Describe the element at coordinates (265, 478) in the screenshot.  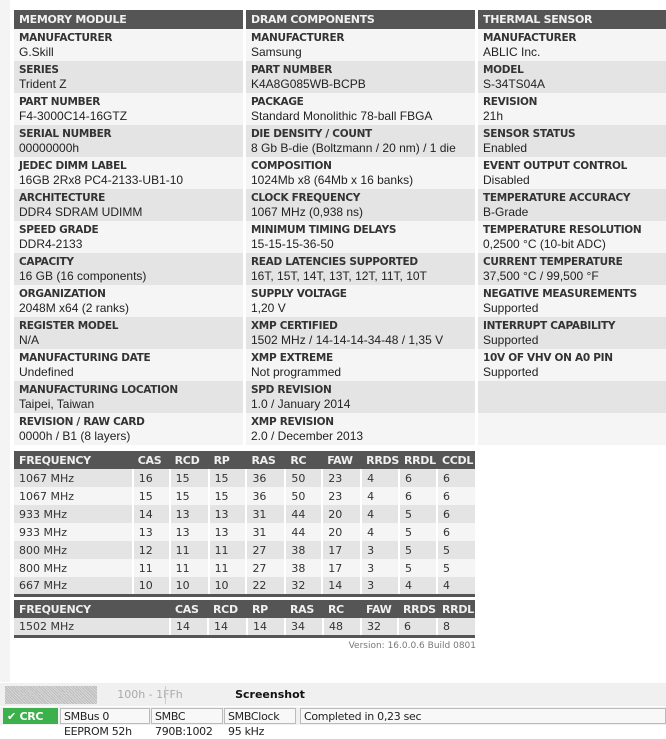
I see `table-cell: 36` at that location.